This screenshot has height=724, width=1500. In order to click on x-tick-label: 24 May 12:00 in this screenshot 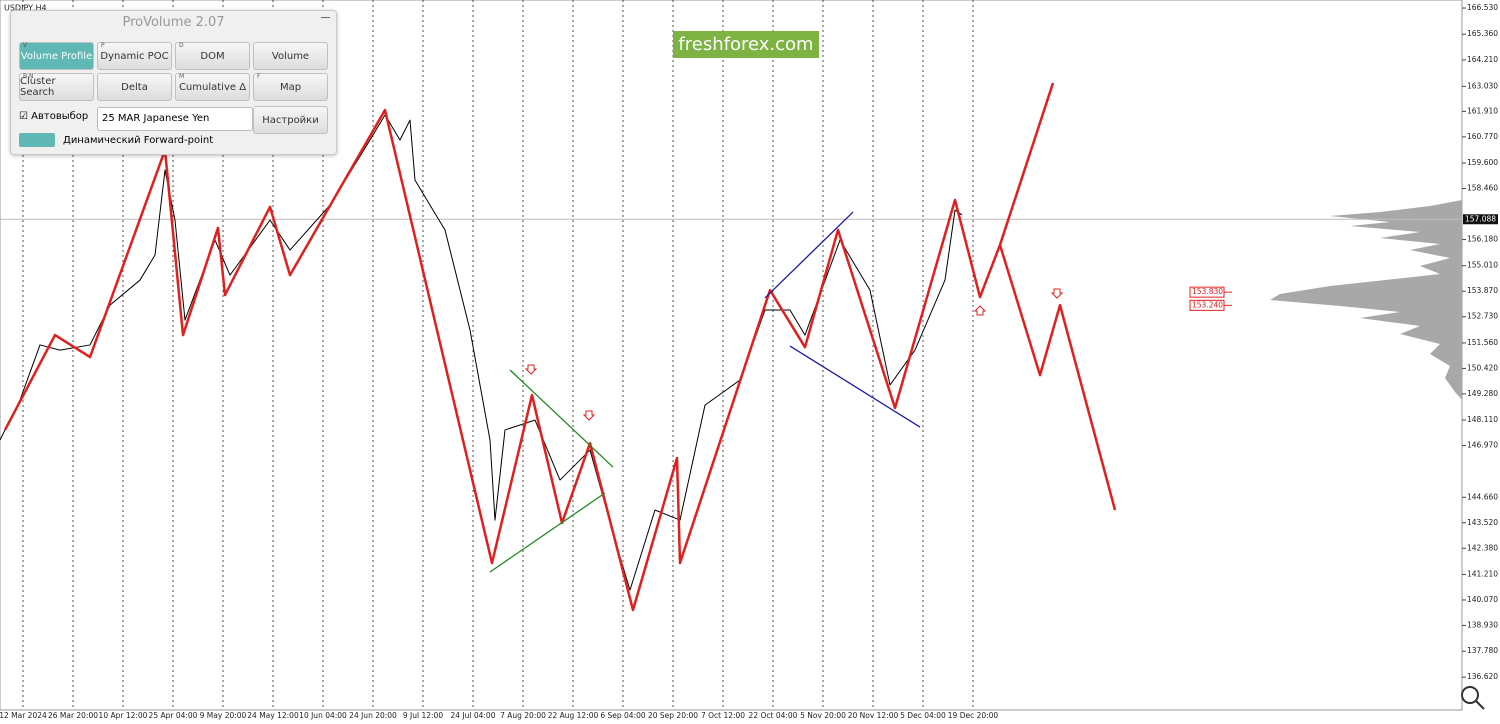, I will do `click(273, 715)`.